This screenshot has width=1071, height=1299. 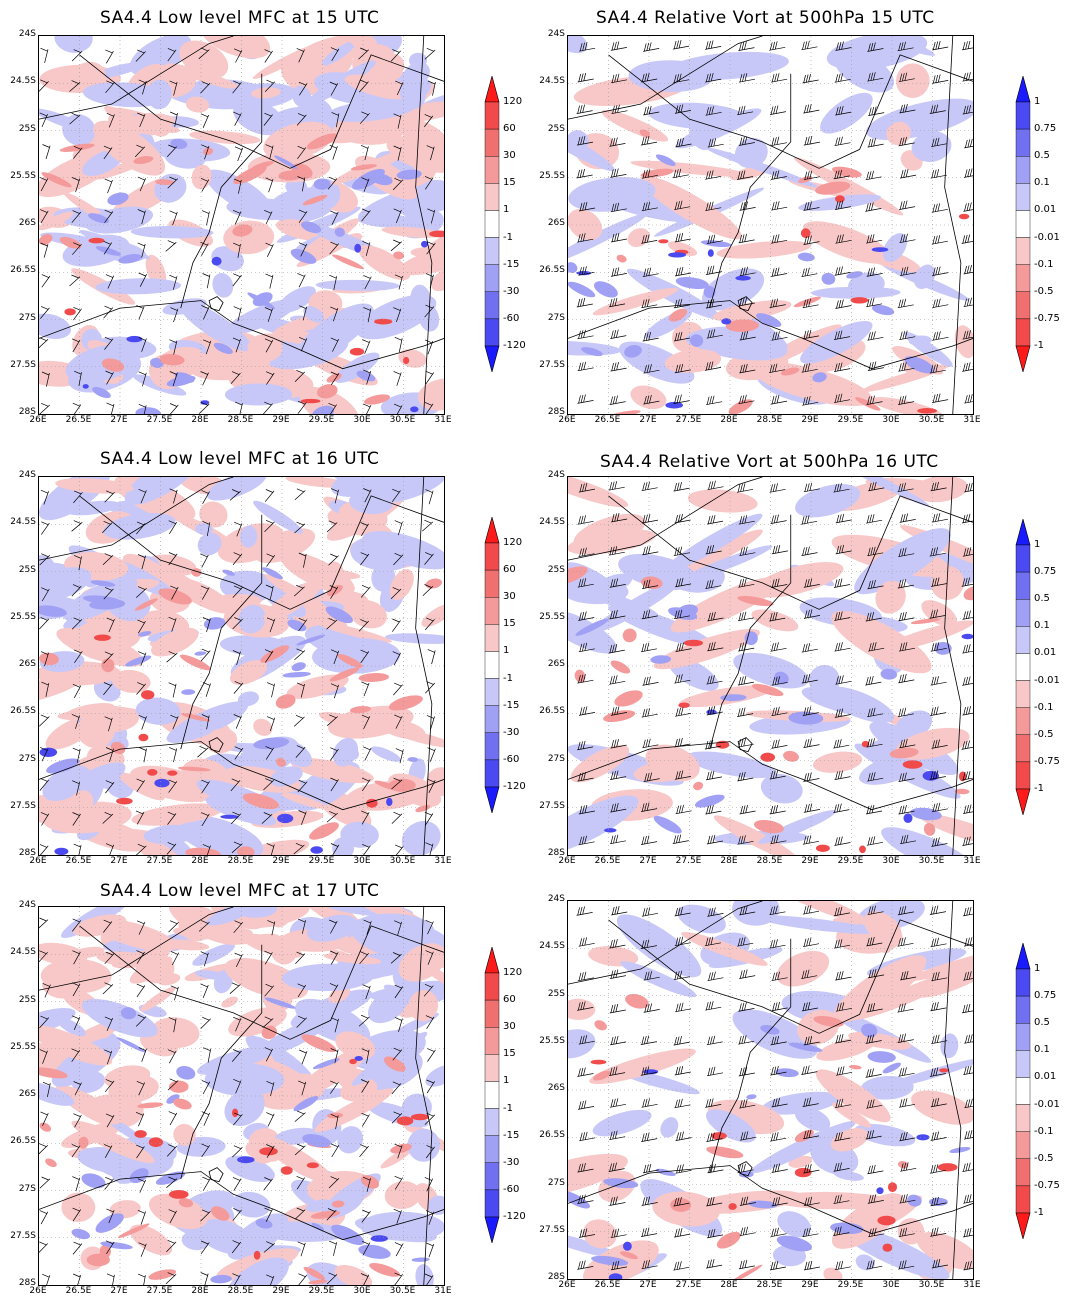 I want to click on y-tick-label: 27S, so click(x=556, y=1182).